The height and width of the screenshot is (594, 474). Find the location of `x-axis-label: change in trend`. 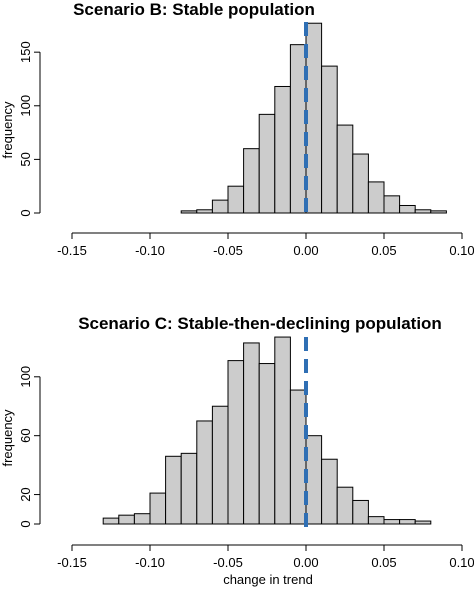

x-axis-label: change in trend is located at coordinates (268, 579).